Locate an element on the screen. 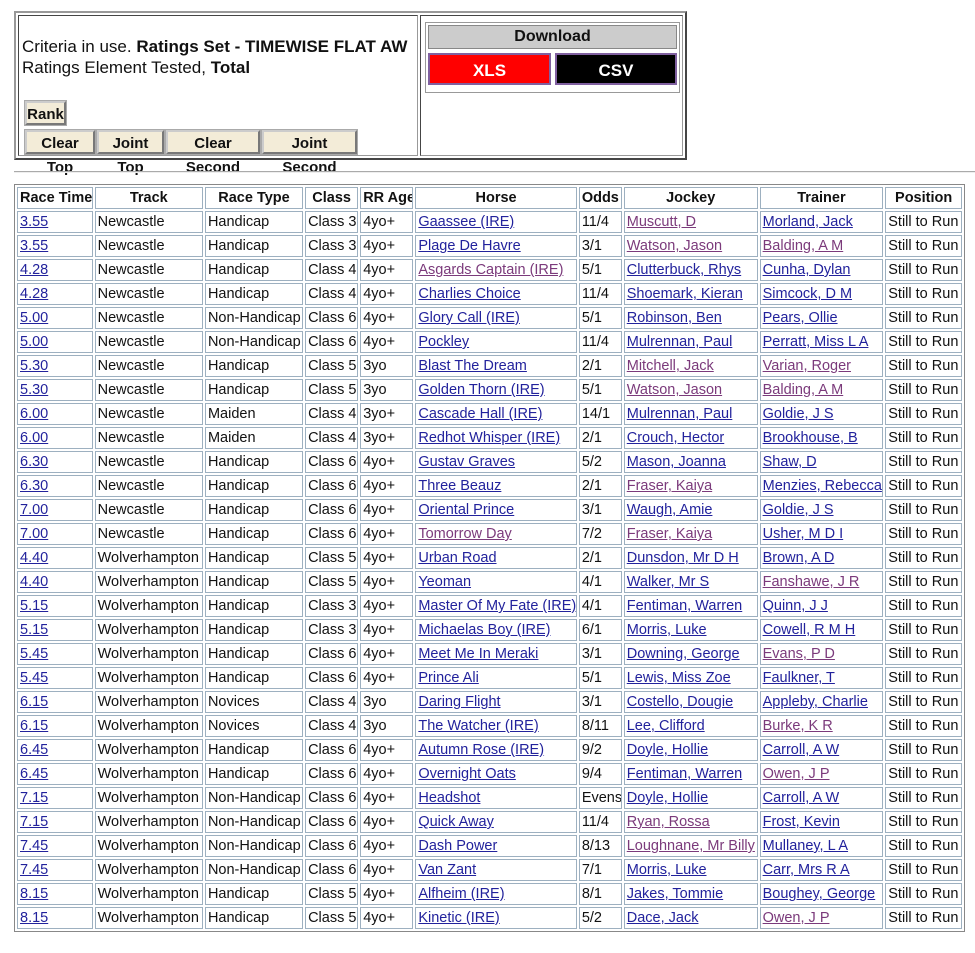  link: Faulkner, T is located at coordinates (798, 678).